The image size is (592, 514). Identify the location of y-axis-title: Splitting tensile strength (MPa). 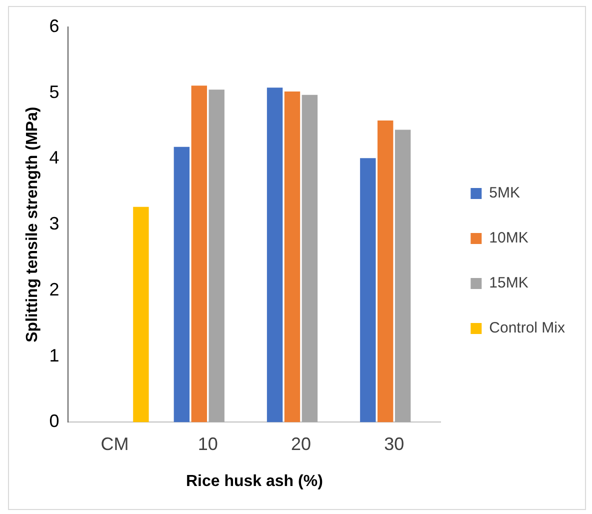
(33, 224).